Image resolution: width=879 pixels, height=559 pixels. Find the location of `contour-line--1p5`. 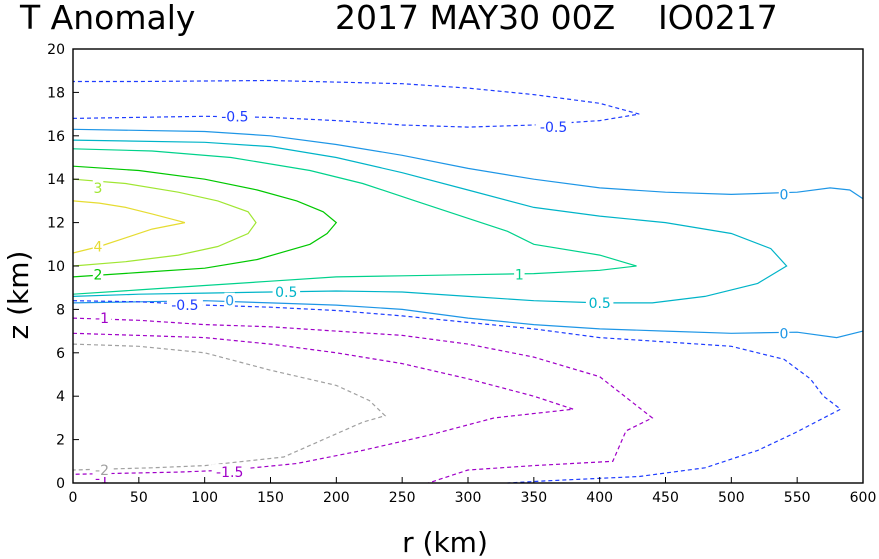

contour-line--1p5 is located at coordinates (323, 403).